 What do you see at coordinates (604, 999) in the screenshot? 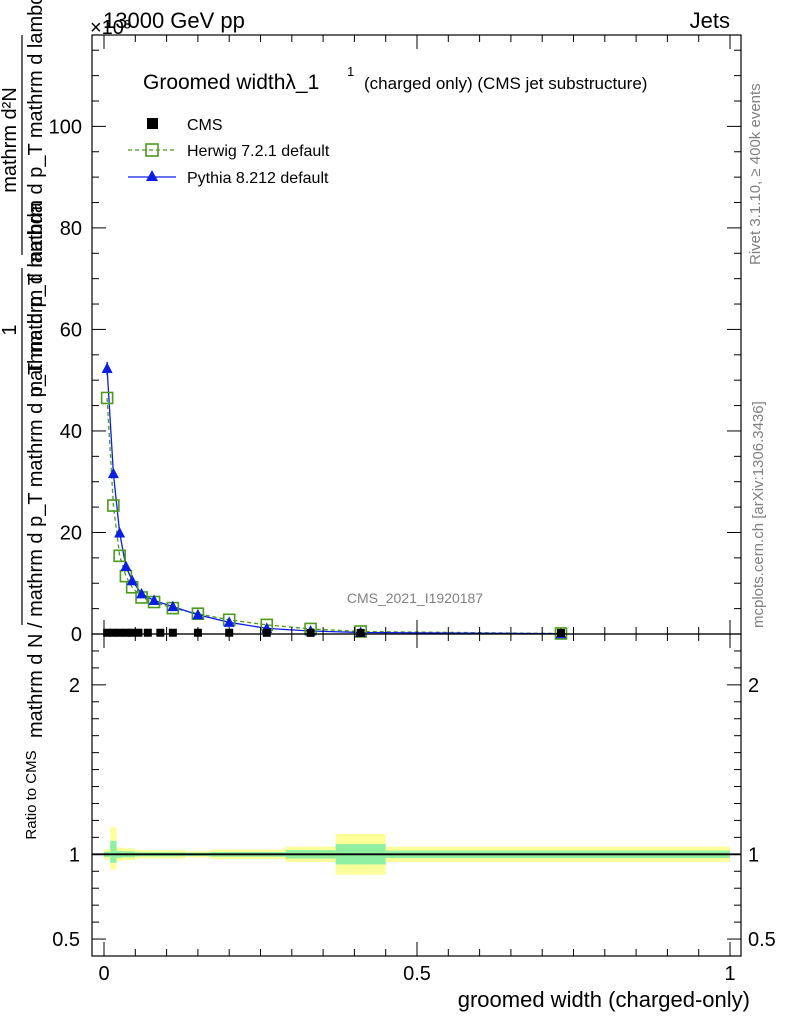
I see `xlabel: groomed width (charged-only)` at bounding box center [604, 999].